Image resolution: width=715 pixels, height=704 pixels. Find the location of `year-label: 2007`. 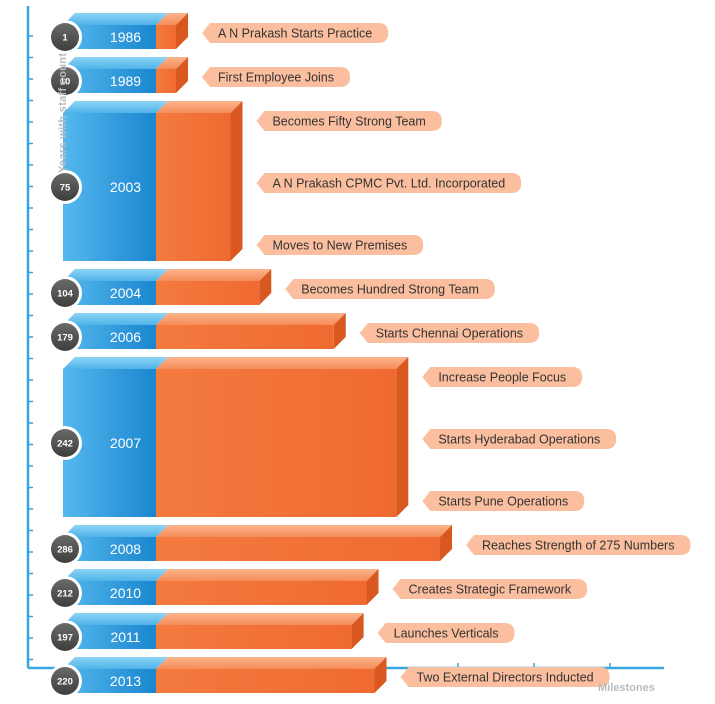

year-label: 2007 is located at coordinates (125, 443).